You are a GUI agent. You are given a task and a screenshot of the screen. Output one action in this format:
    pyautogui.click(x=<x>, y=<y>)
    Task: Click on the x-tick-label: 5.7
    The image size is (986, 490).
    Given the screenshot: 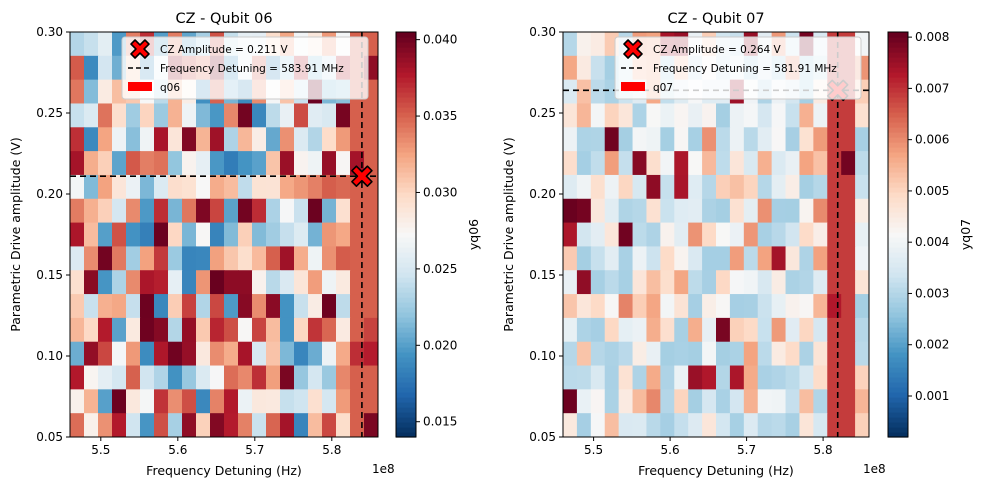 What is the action you would take?
    pyautogui.click(x=746, y=450)
    